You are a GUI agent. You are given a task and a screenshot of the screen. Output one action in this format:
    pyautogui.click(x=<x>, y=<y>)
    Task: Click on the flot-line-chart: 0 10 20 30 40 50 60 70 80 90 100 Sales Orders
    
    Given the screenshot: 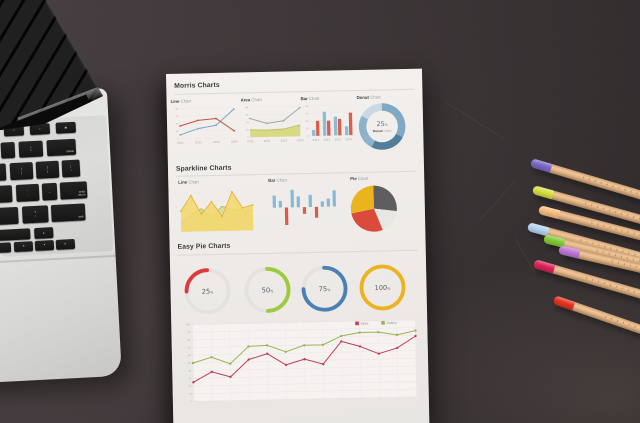 What is the action you would take?
    pyautogui.click(x=300, y=367)
    